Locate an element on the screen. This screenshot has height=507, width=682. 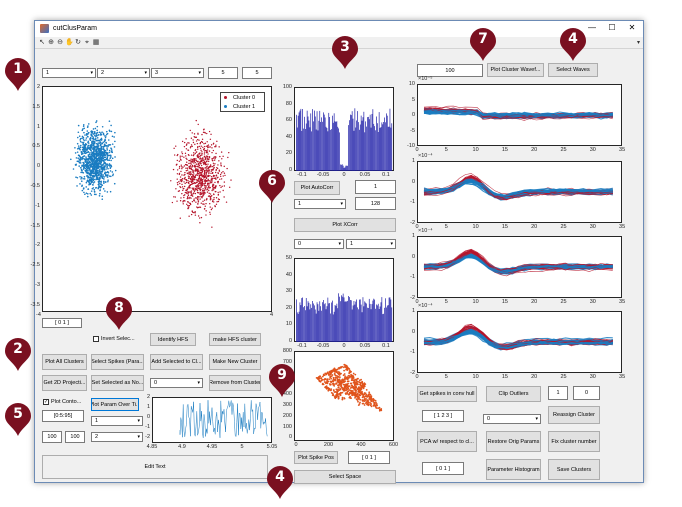
callout-badge-9: 8 is located at coordinates (119, 314).